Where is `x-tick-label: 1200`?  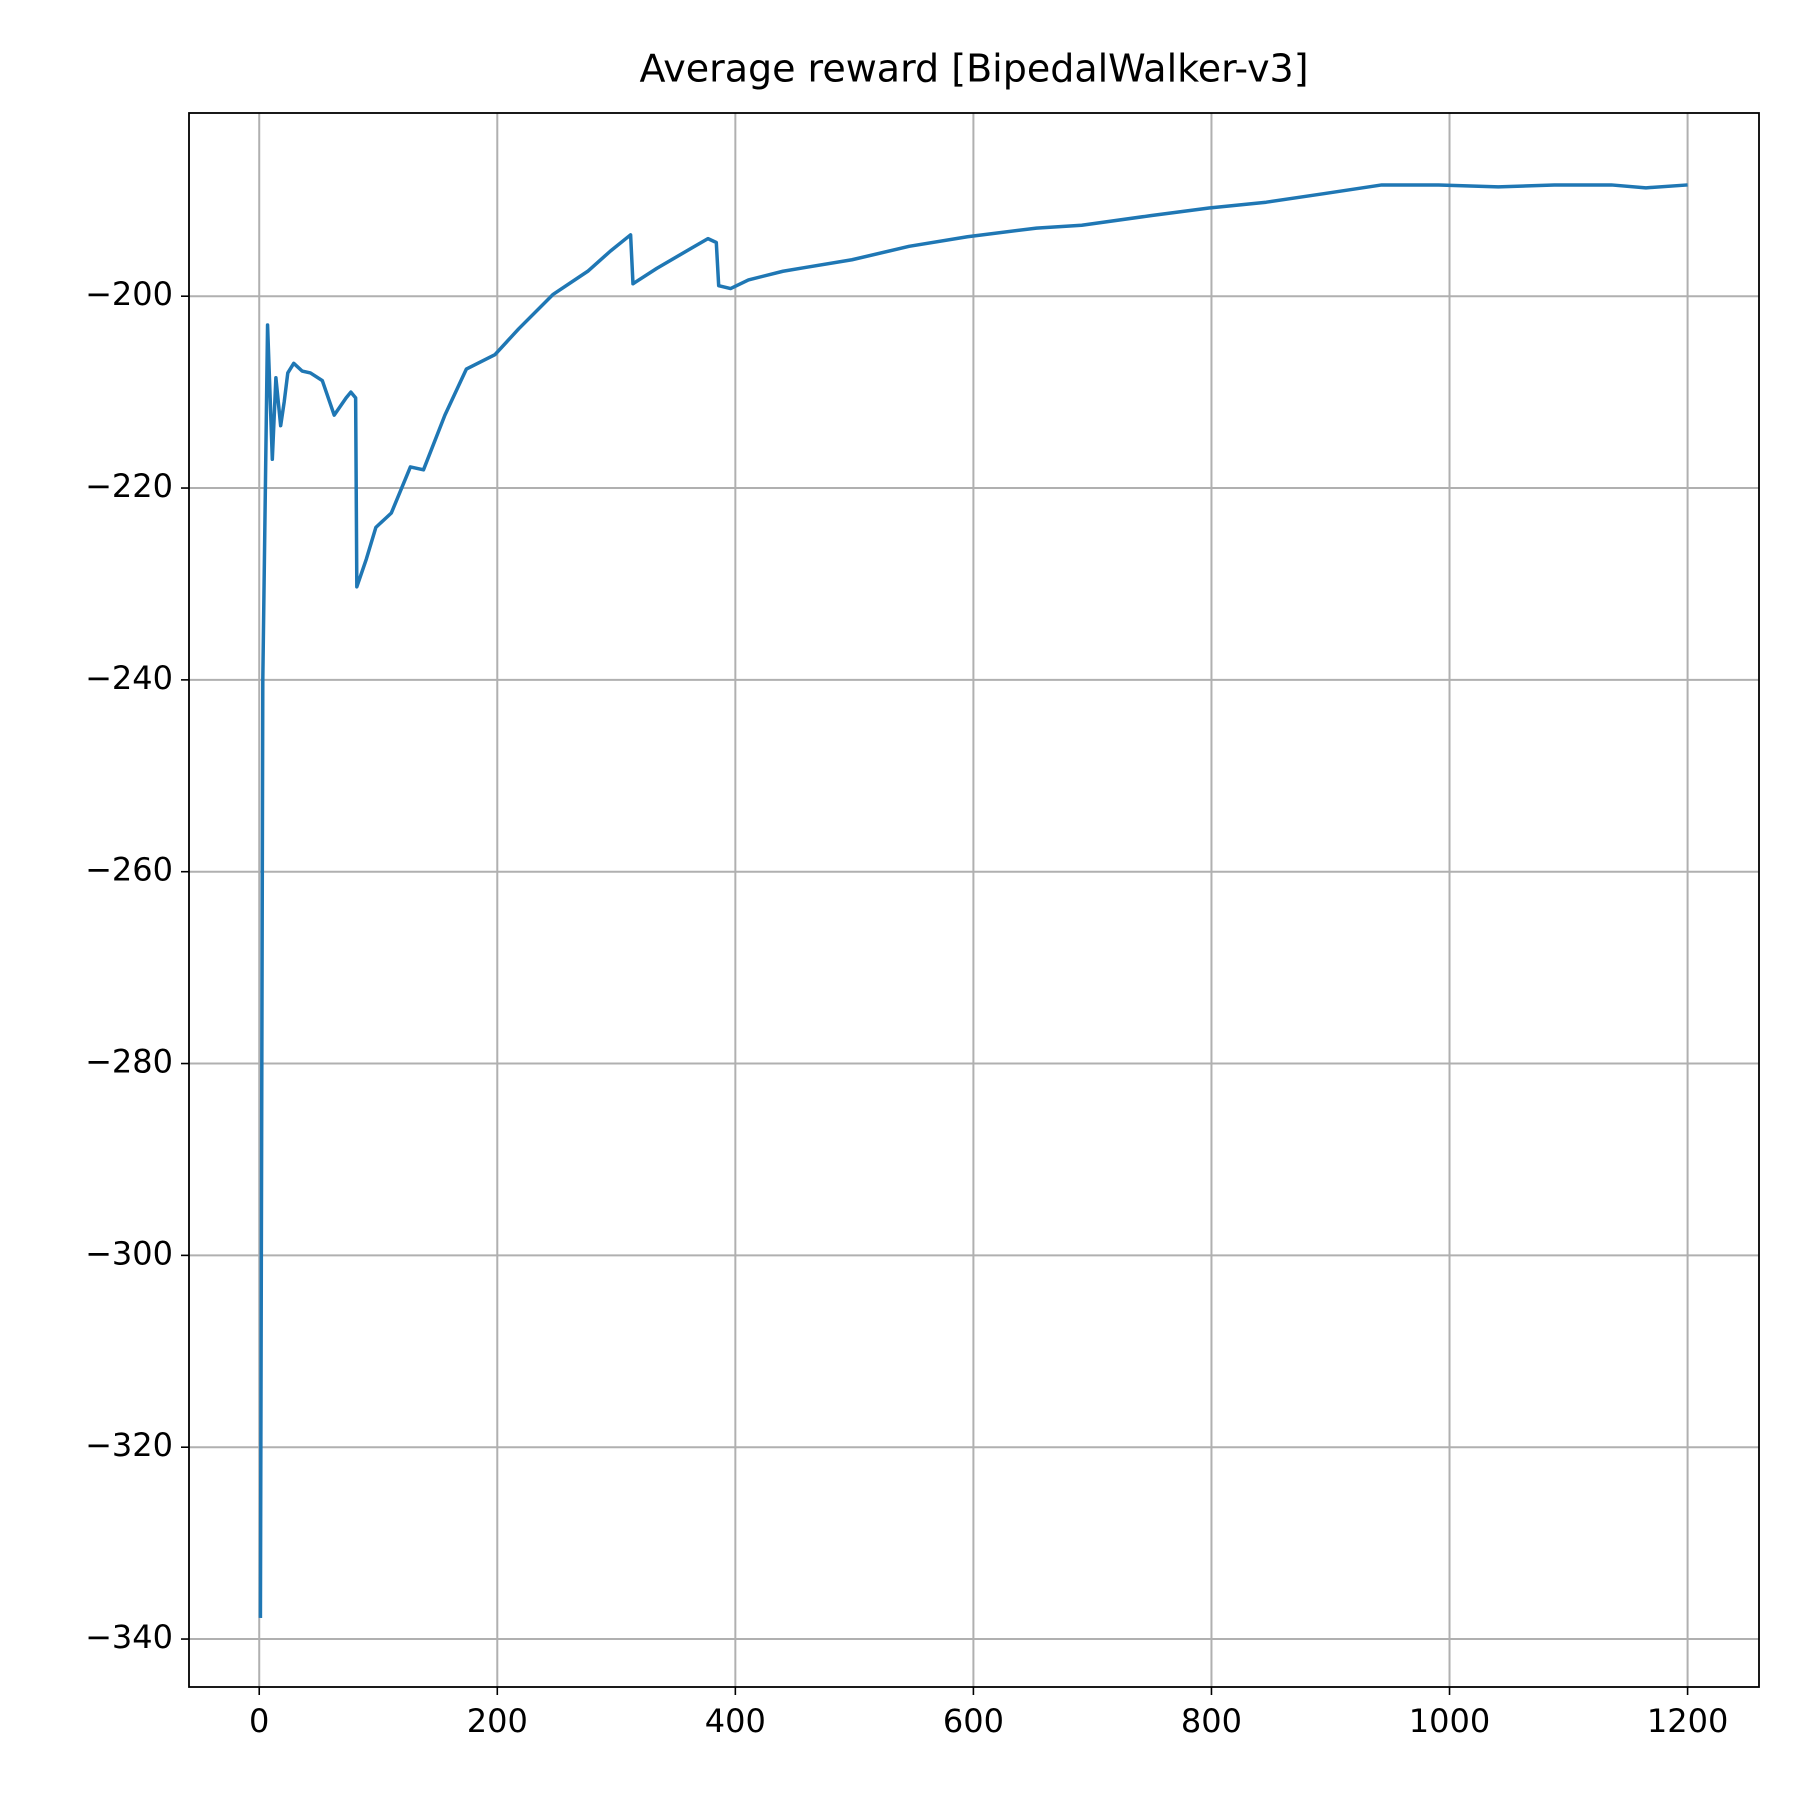 x-tick-label: 1200 is located at coordinates (1687, 1721).